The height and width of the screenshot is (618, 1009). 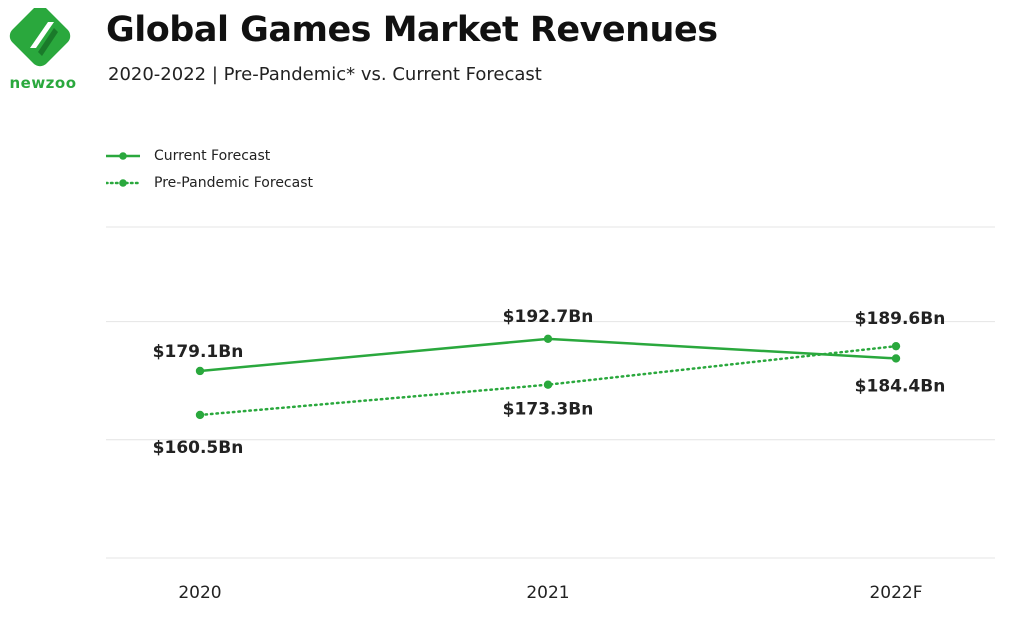 What do you see at coordinates (233, 182) in the screenshot?
I see `legend-label-prepandemic: Pre-Pandemic Forecast` at bounding box center [233, 182].